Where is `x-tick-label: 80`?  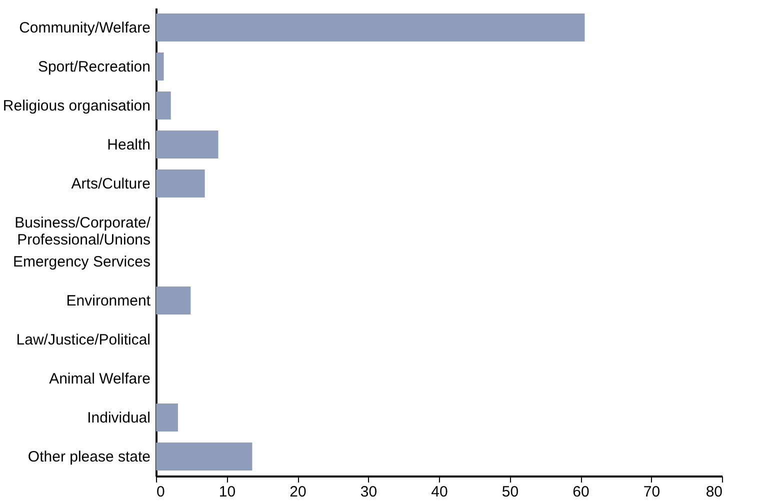 x-tick-label: 80 is located at coordinates (714, 492).